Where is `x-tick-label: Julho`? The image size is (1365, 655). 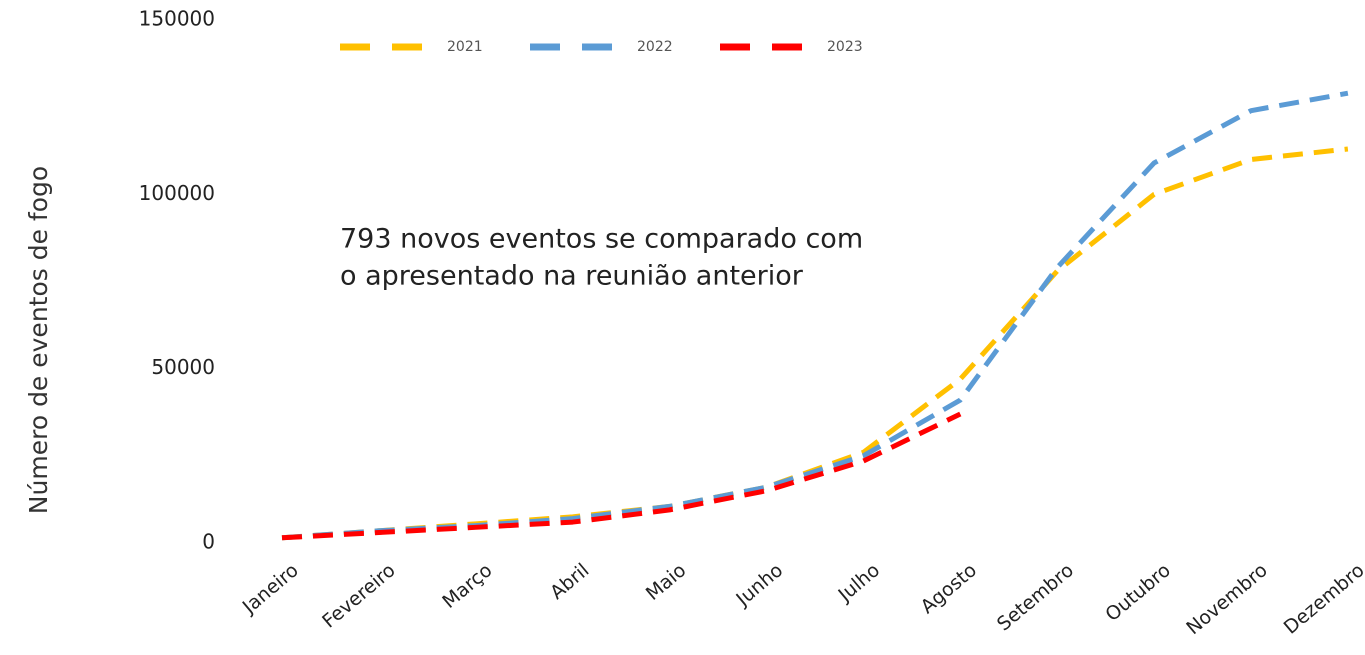 x-tick-label: Julho is located at coordinates (859, 582).